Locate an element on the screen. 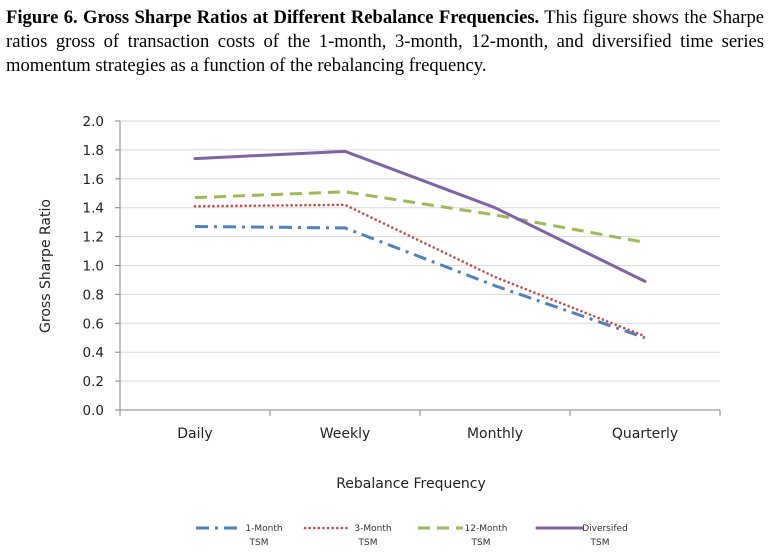 This screenshot has height=557, width=772. y-tick-label: 0.2 is located at coordinates (93, 382).